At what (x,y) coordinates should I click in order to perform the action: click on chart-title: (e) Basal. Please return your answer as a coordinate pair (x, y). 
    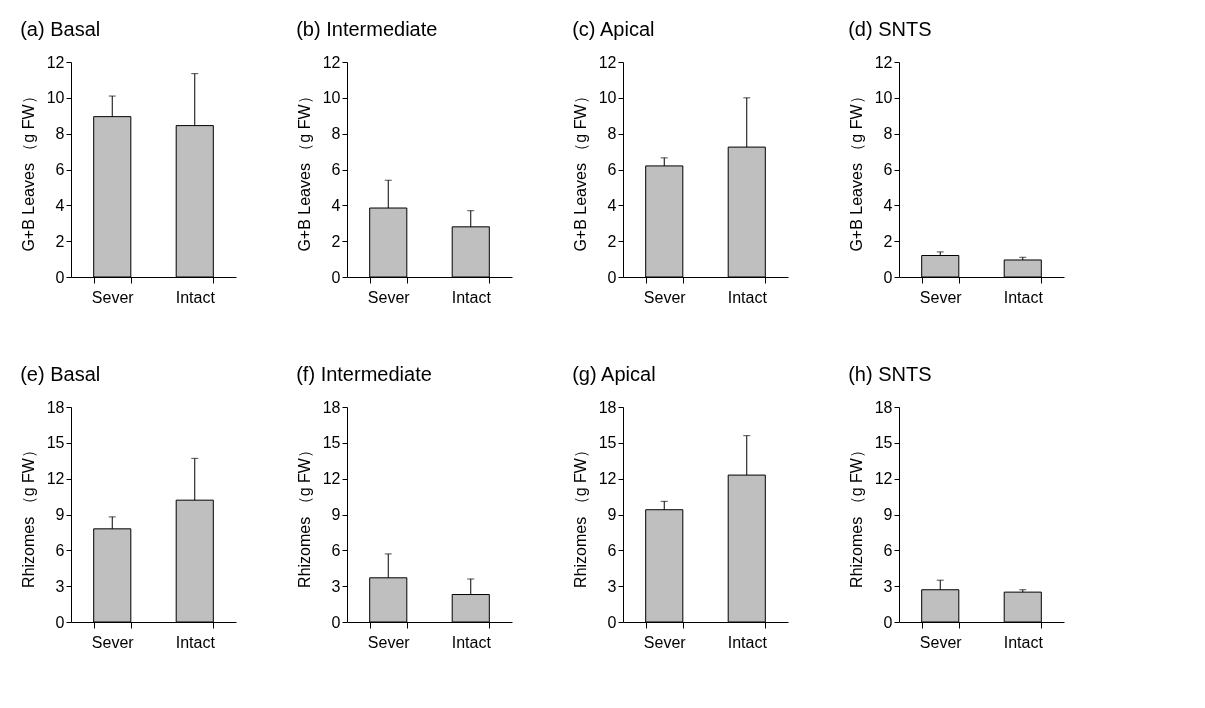
    Looking at the image, I should click on (60, 374).